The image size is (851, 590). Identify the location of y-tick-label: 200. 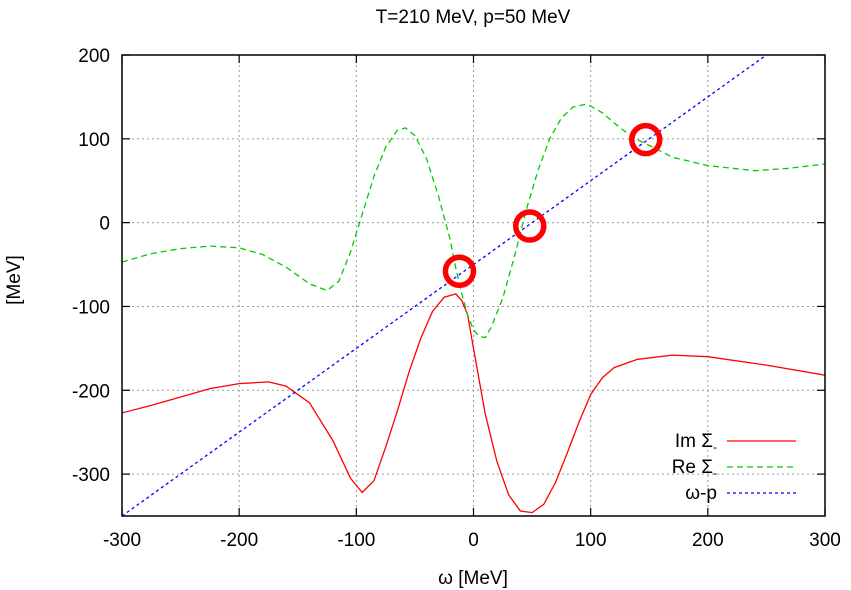
(94, 56).